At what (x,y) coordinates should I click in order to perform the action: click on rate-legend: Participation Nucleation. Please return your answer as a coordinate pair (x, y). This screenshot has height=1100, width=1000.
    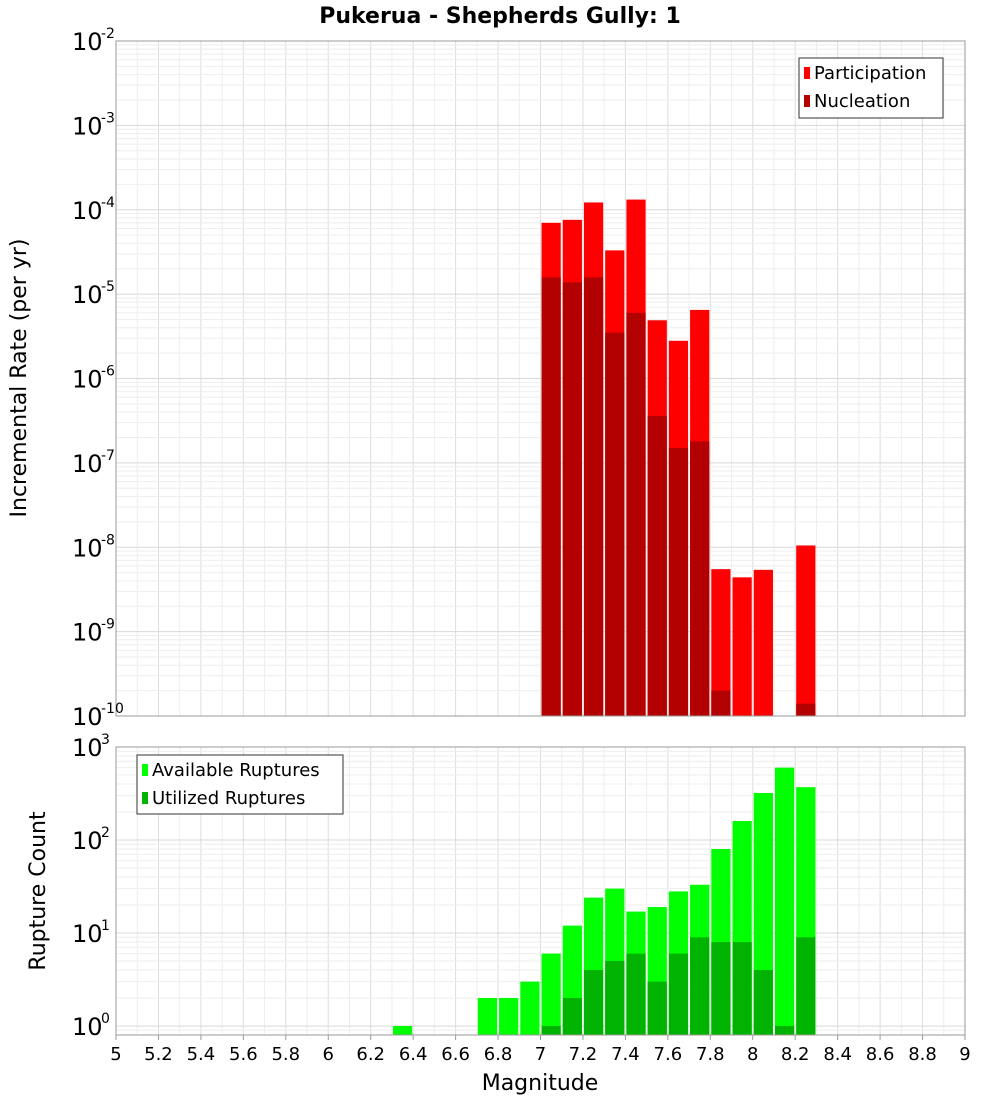
    Looking at the image, I should click on (871, 88).